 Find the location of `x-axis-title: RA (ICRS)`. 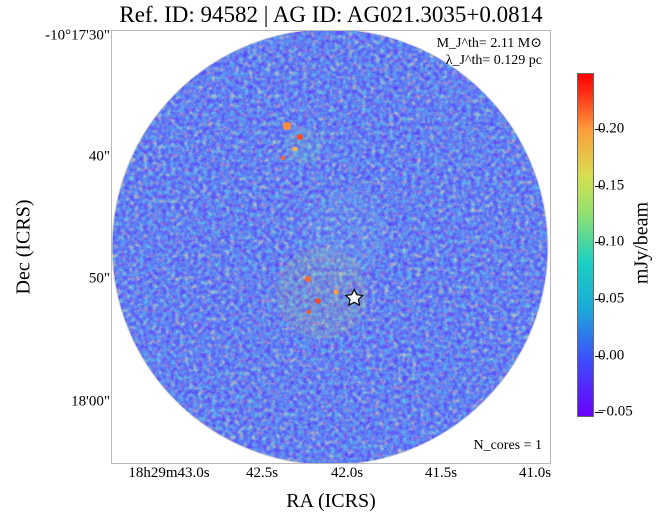

x-axis-title: RA (ICRS) is located at coordinates (331, 501).